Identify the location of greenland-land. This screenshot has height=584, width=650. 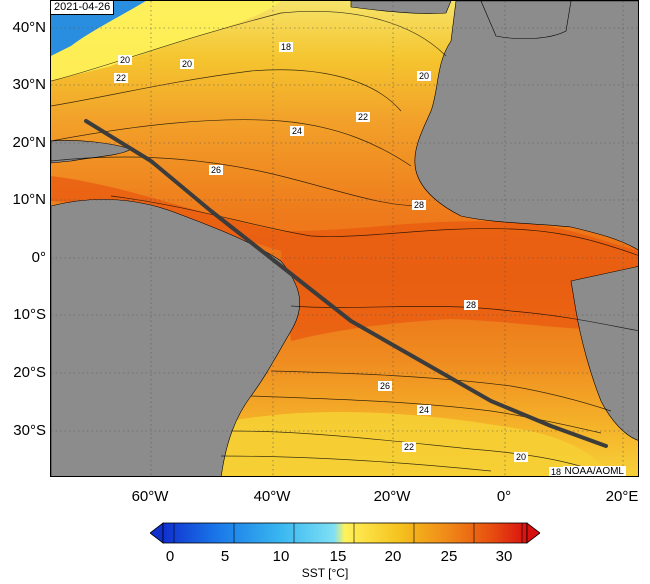
(401, 7).